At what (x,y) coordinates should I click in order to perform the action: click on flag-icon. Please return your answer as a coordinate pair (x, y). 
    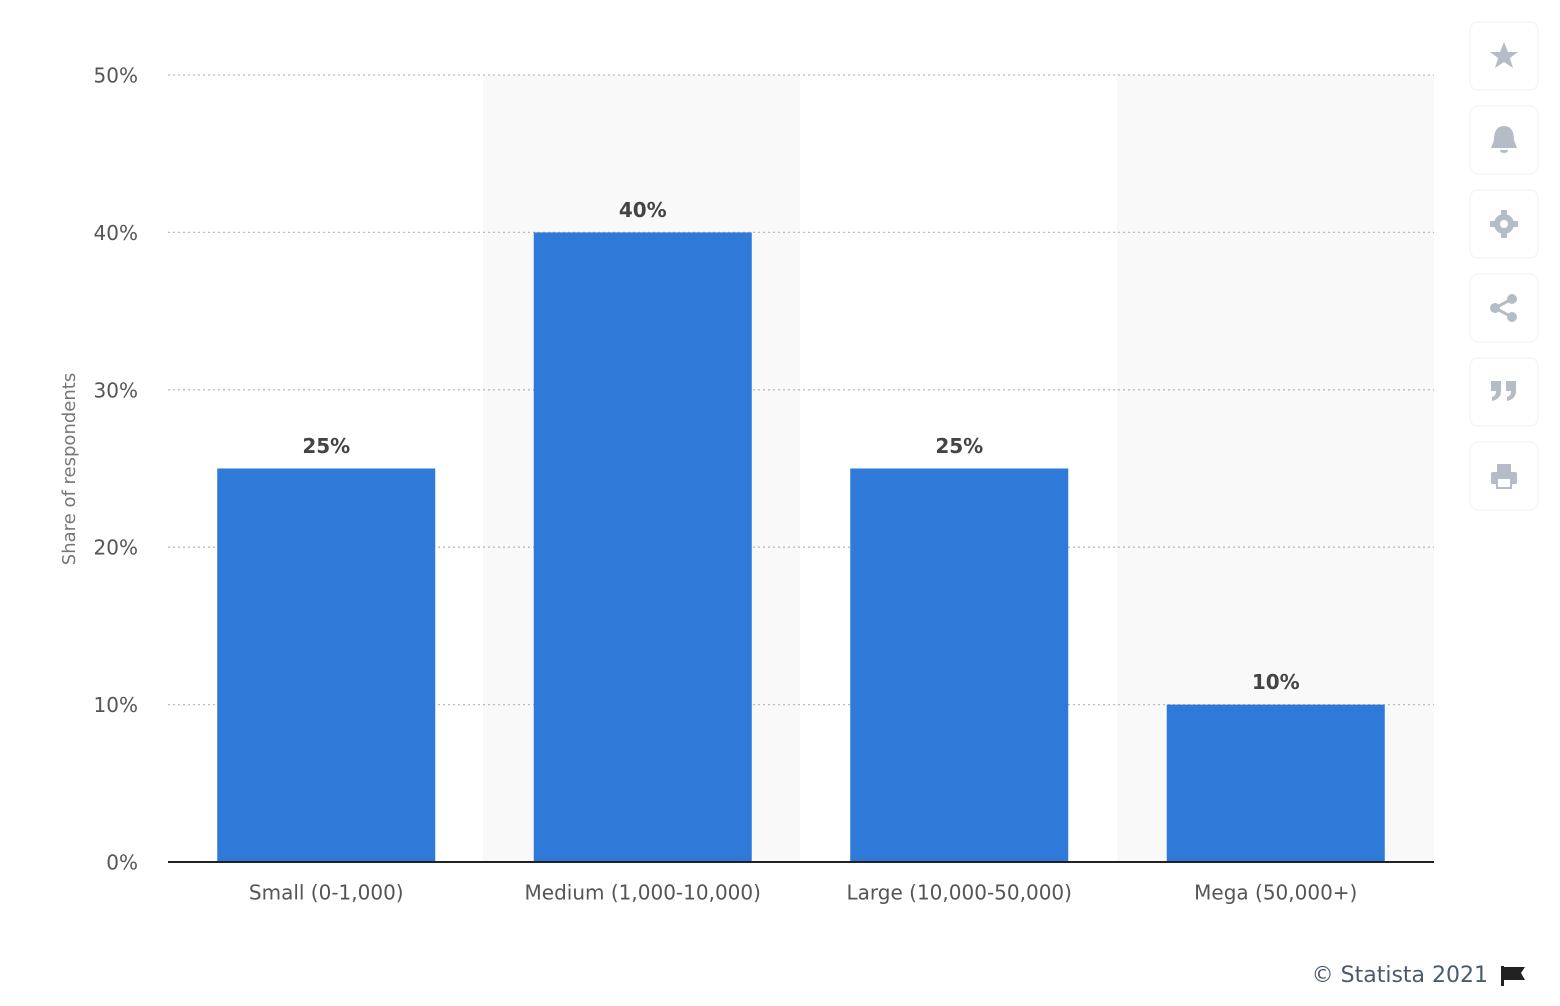
    Looking at the image, I should click on (1513, 976).